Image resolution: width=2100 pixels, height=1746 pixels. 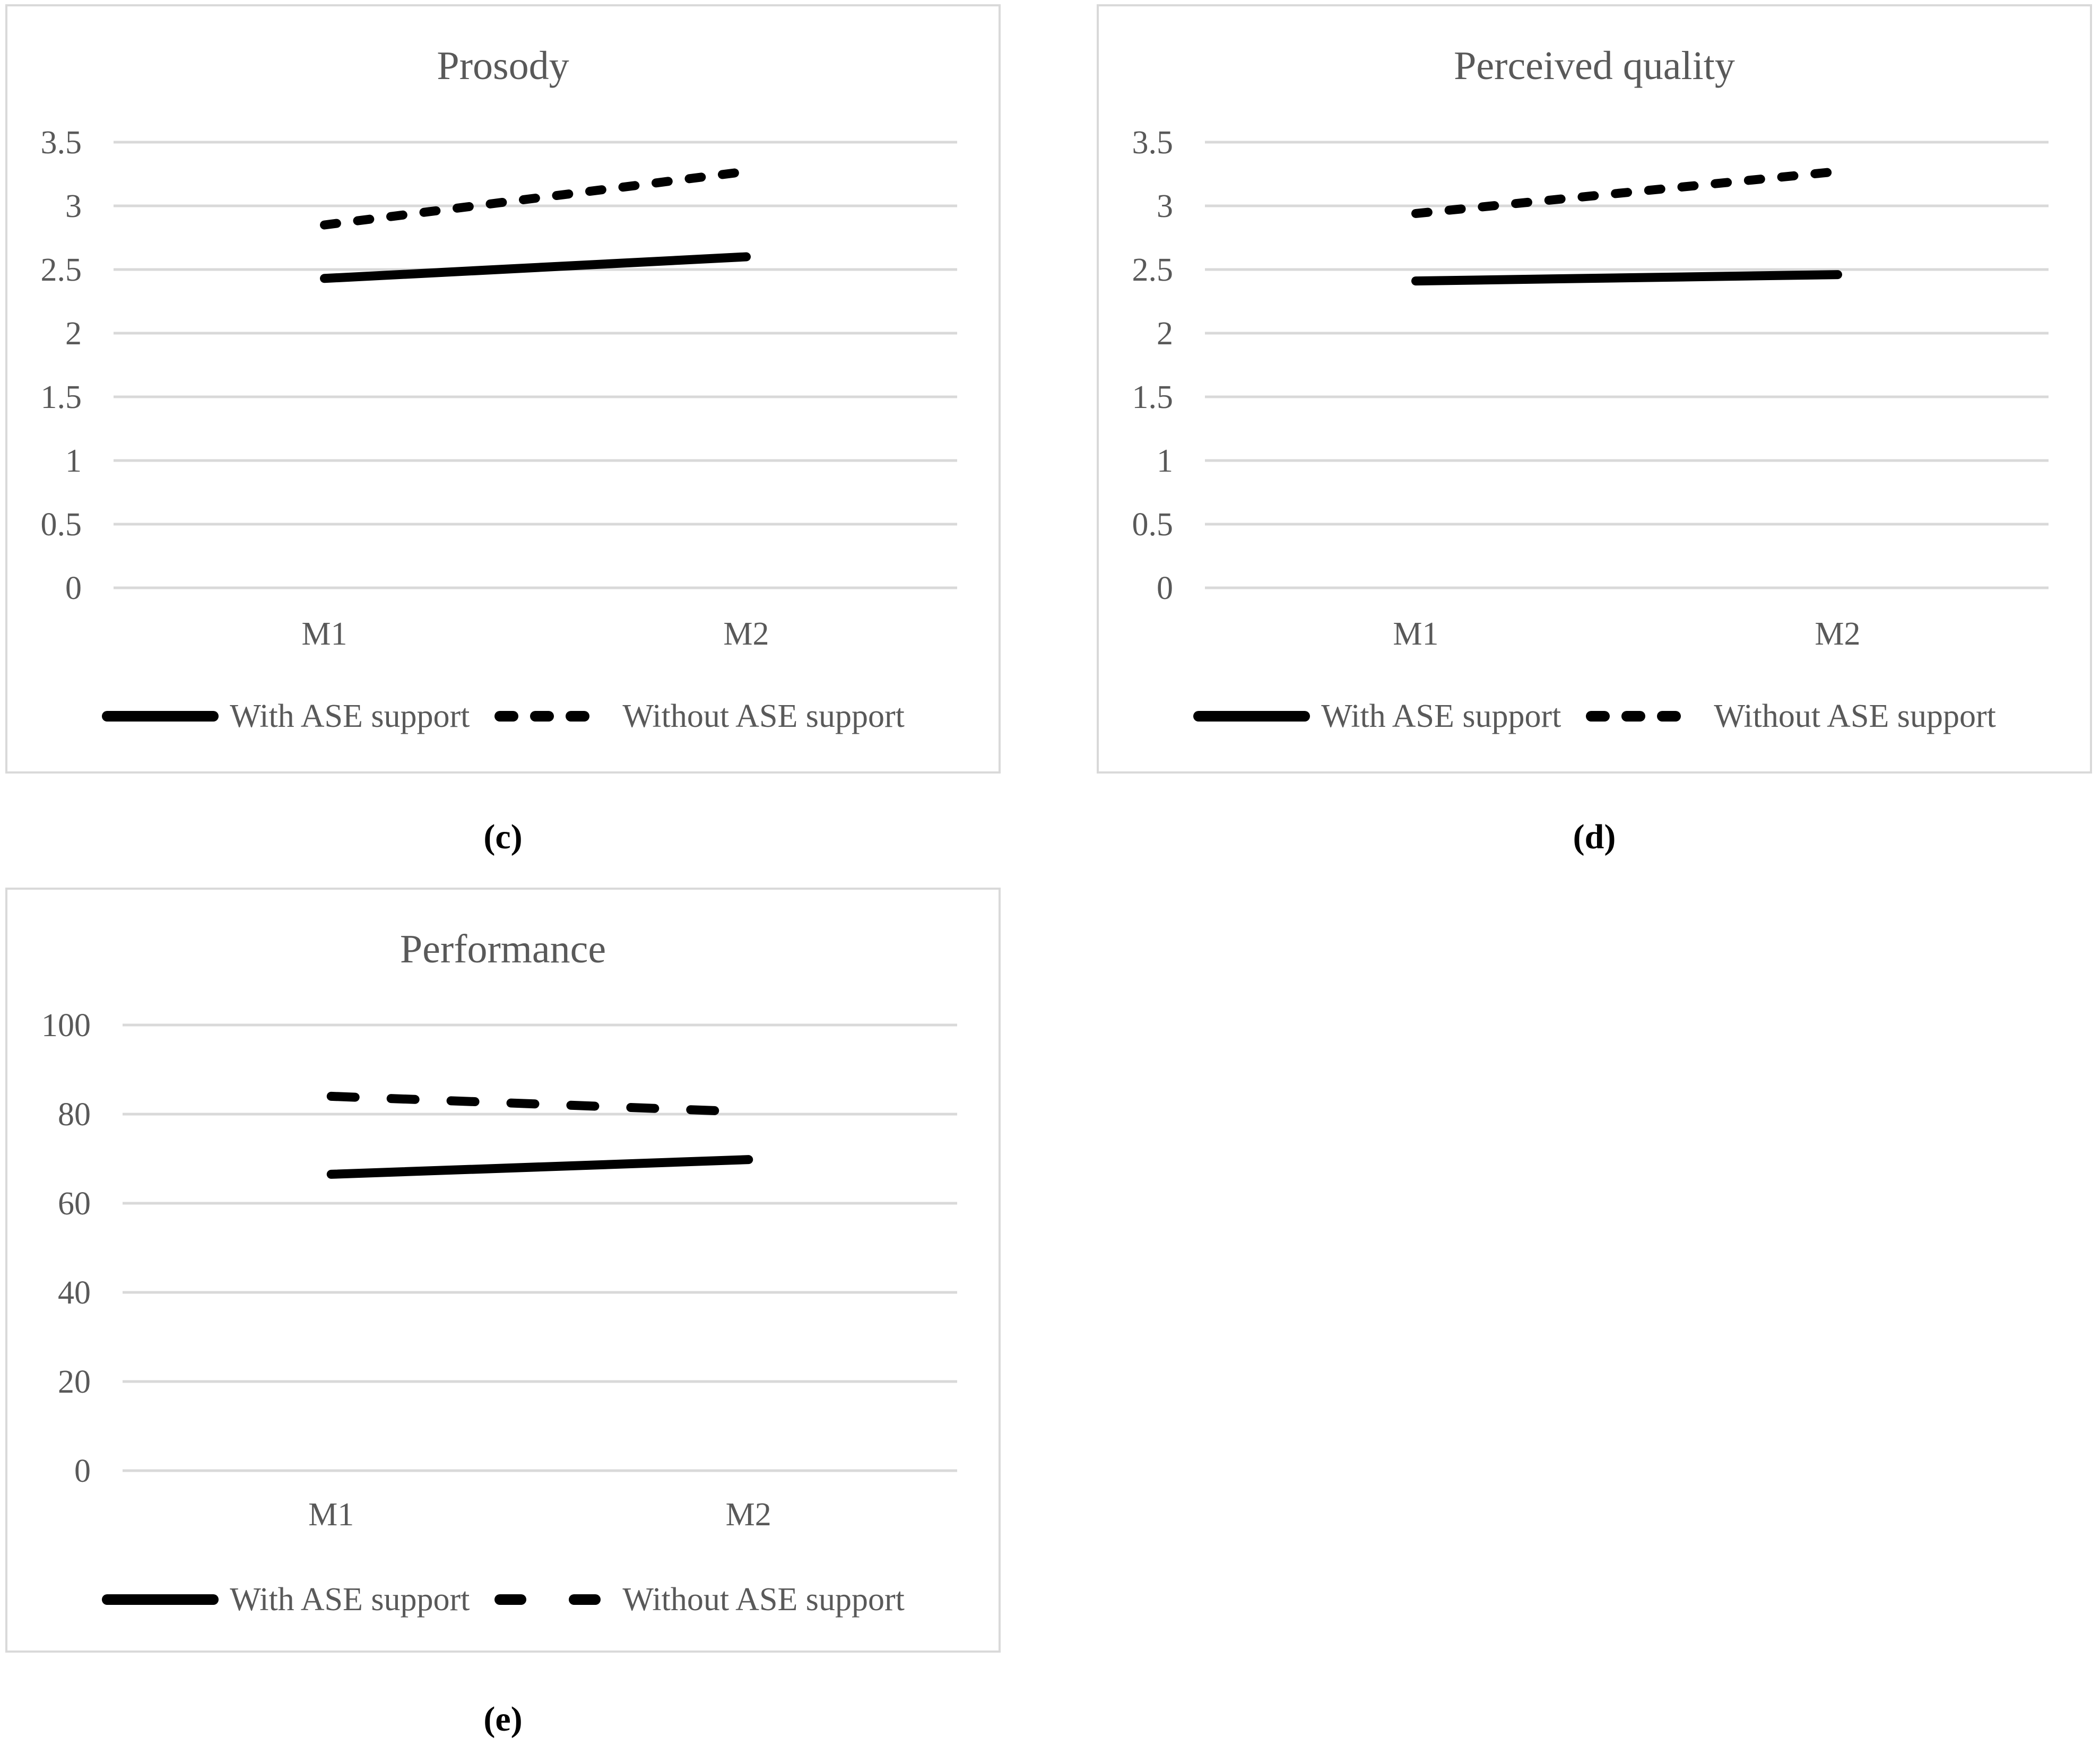 What do you see at coordinates (503, 949) in the screenshot?
I see `chart-title-performance: Performance` at bounding box center [503, 949].